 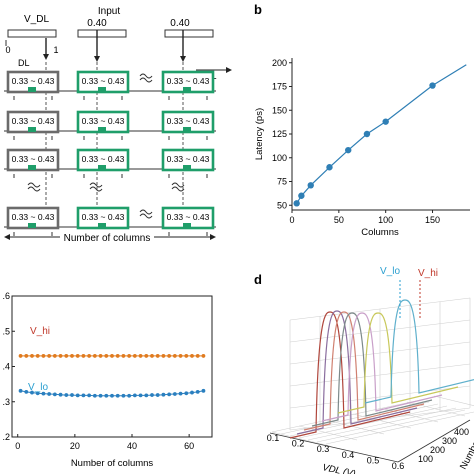 What do you see at coordinates (385, 220) in the screenshot?
I see `x-tick-label: 100` at bounding box center [385, 220].